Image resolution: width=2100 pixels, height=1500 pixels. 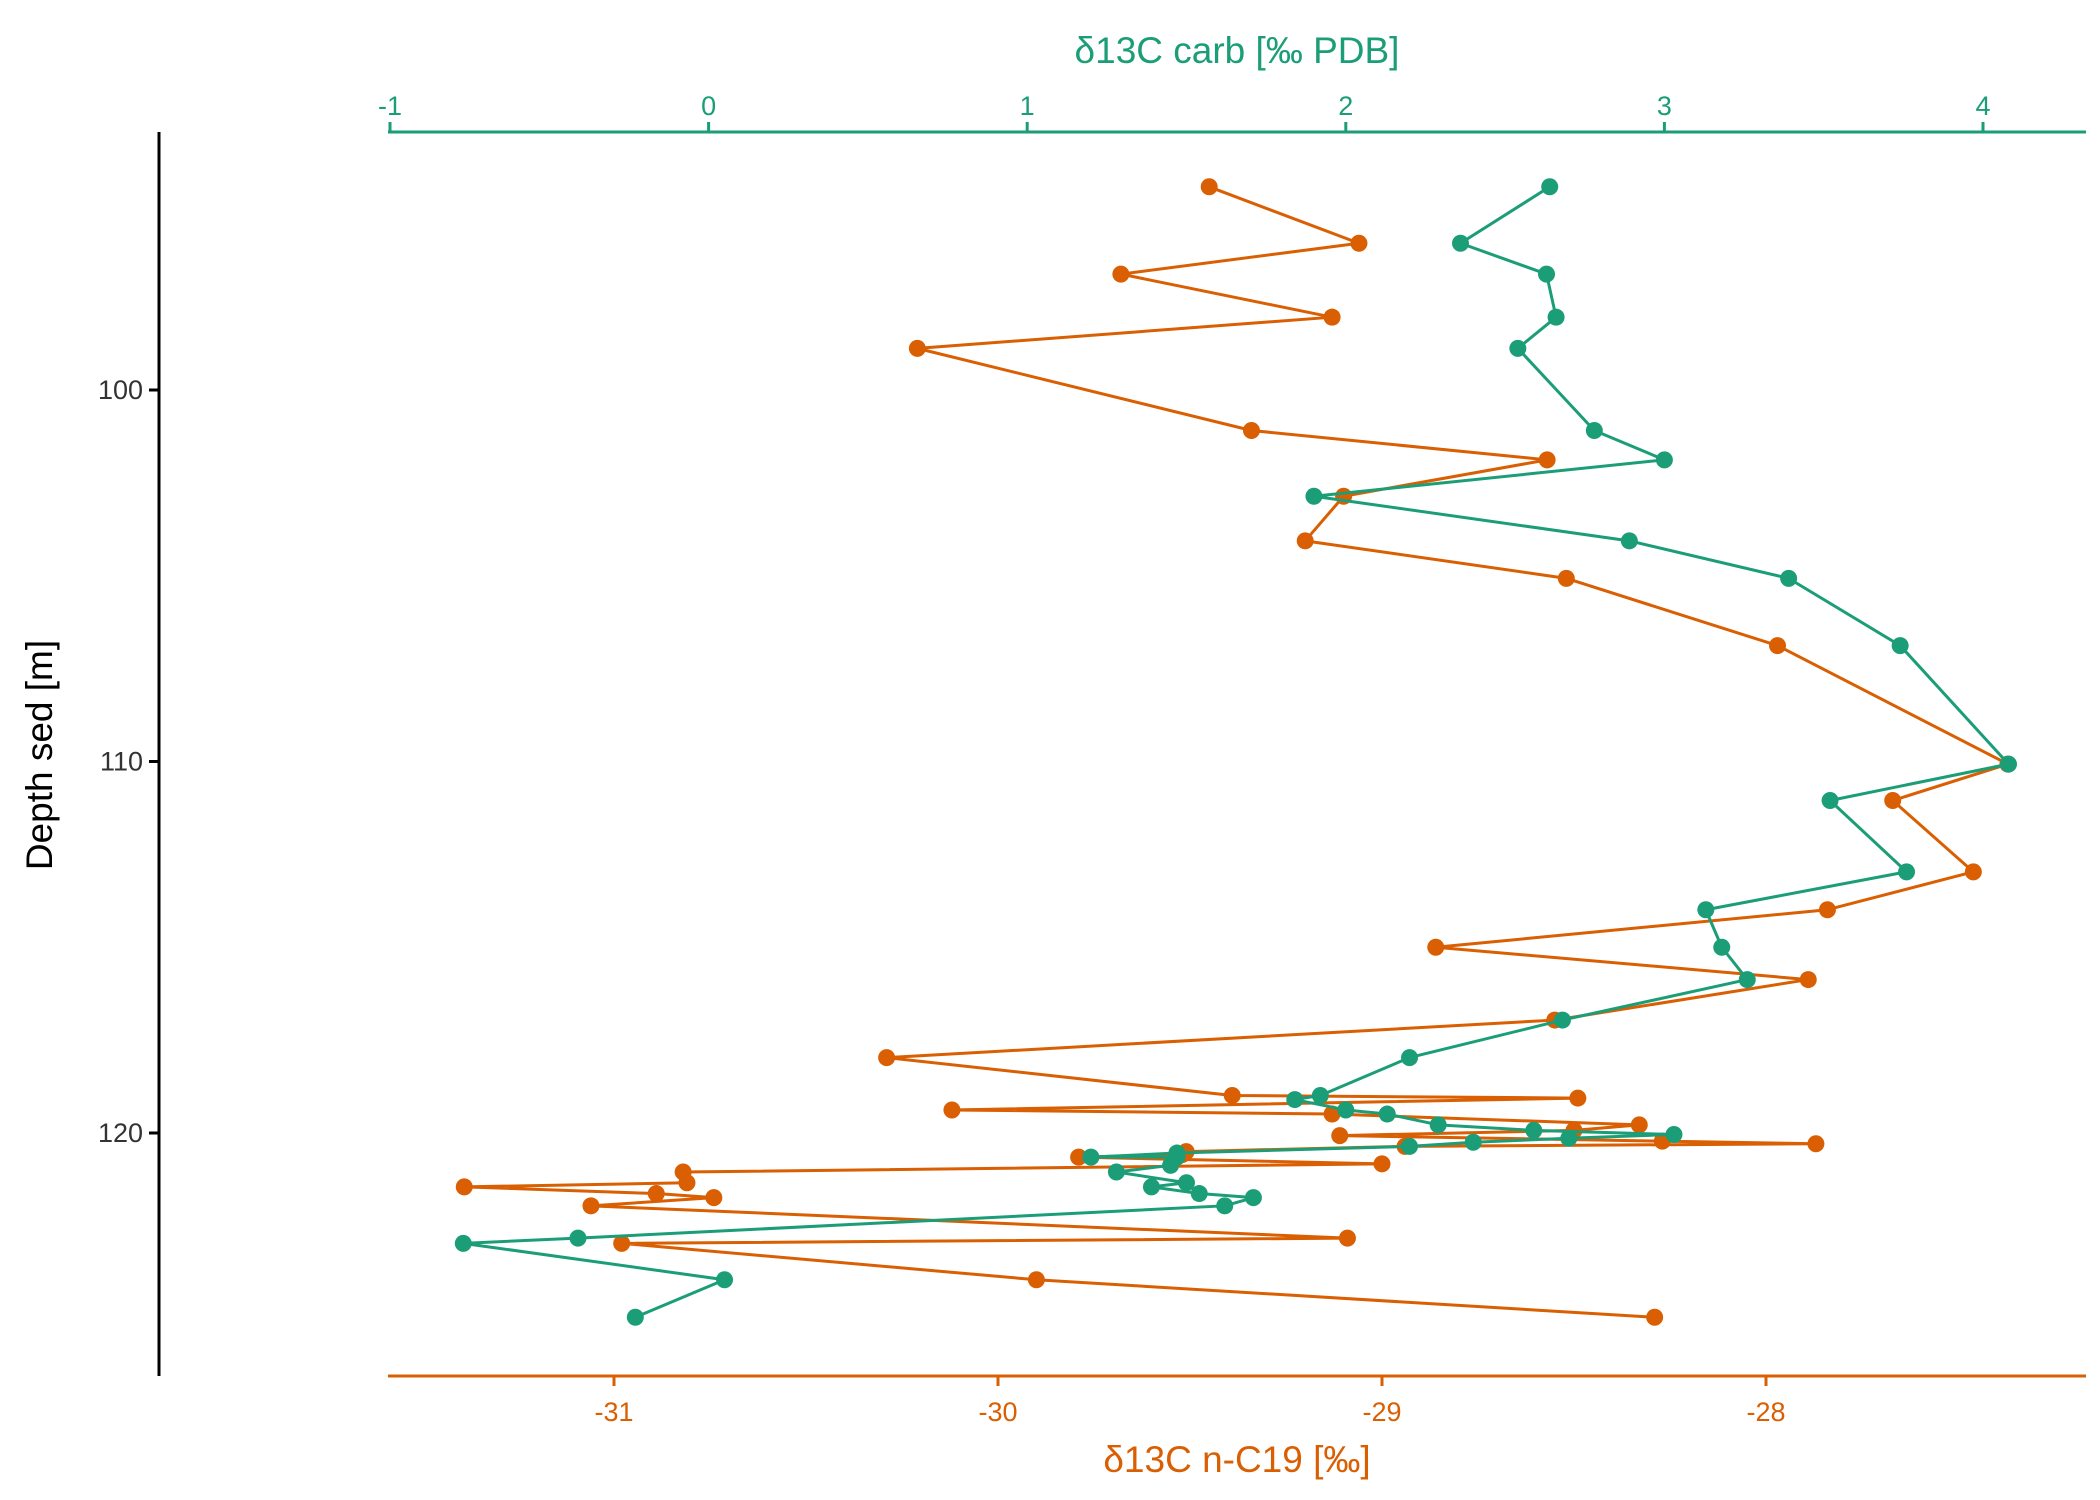 What do you see at coordinates (1381, 1412) in the screenshot?
I see `x-bottom-tick-label: -29` at bounding box center [1381, 1412].